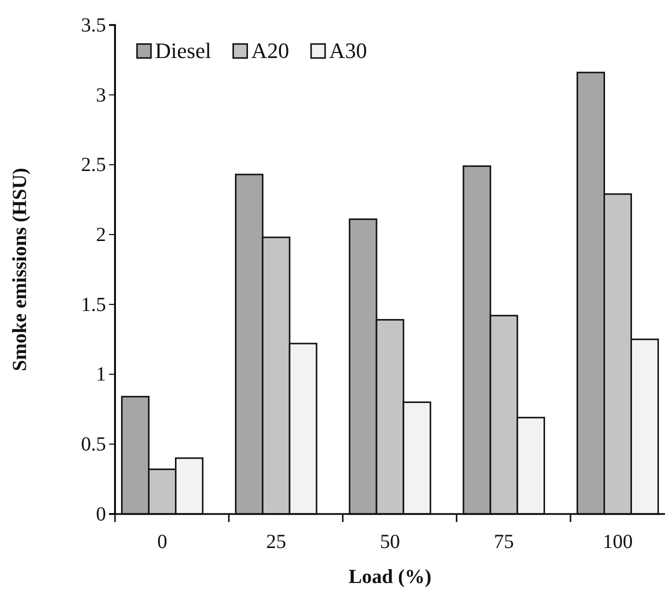  I want to click on x-tick-label: 75, so click(504, 542).